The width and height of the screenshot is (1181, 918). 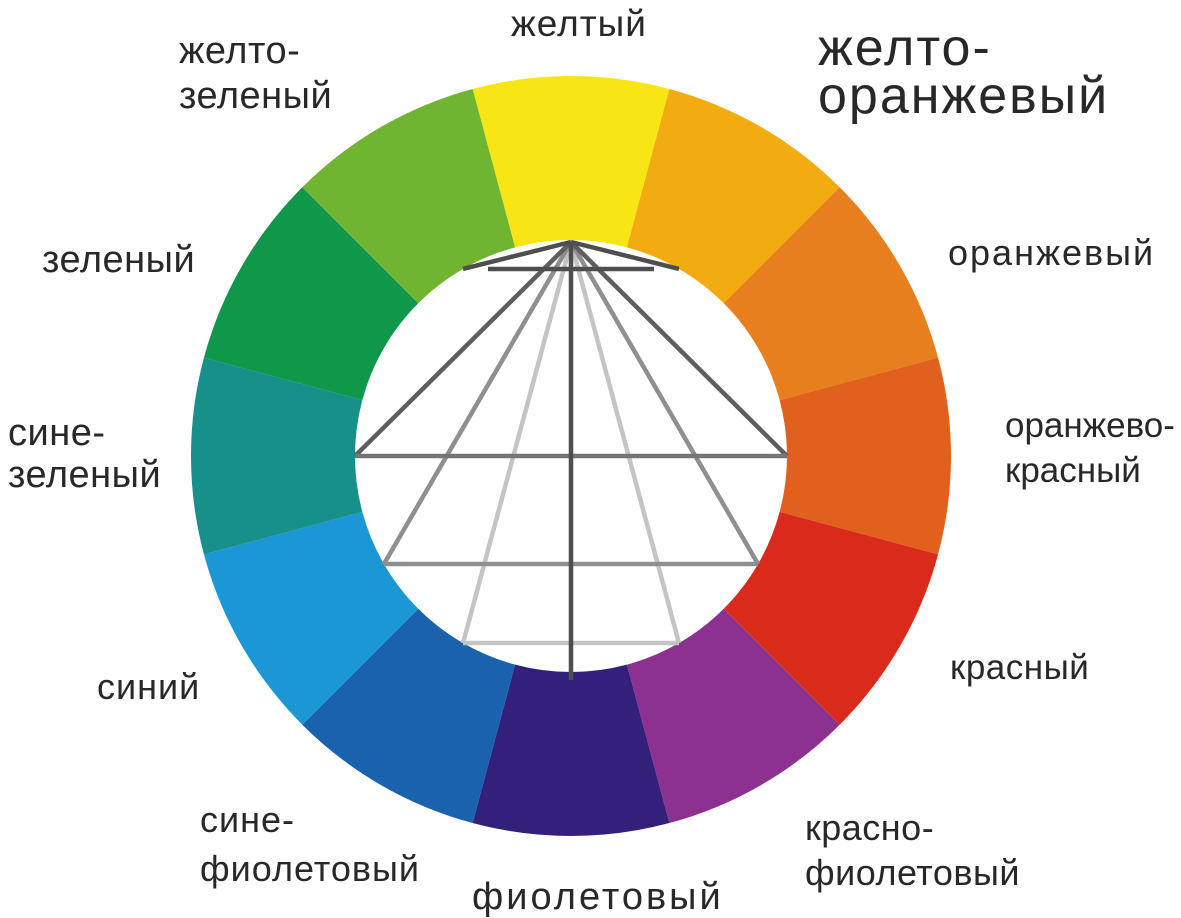 What do you see at coordinates (311, 294) in the screenshot?
I see `wheel-segment-green` at bounding box center [311, 294].